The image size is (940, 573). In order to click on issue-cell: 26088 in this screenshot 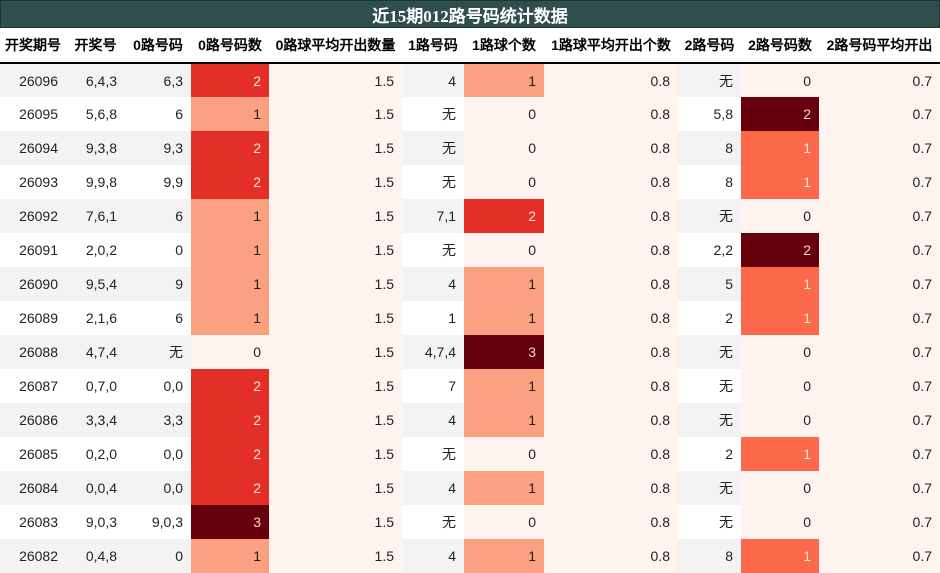, I will do `click(33, 352)`.